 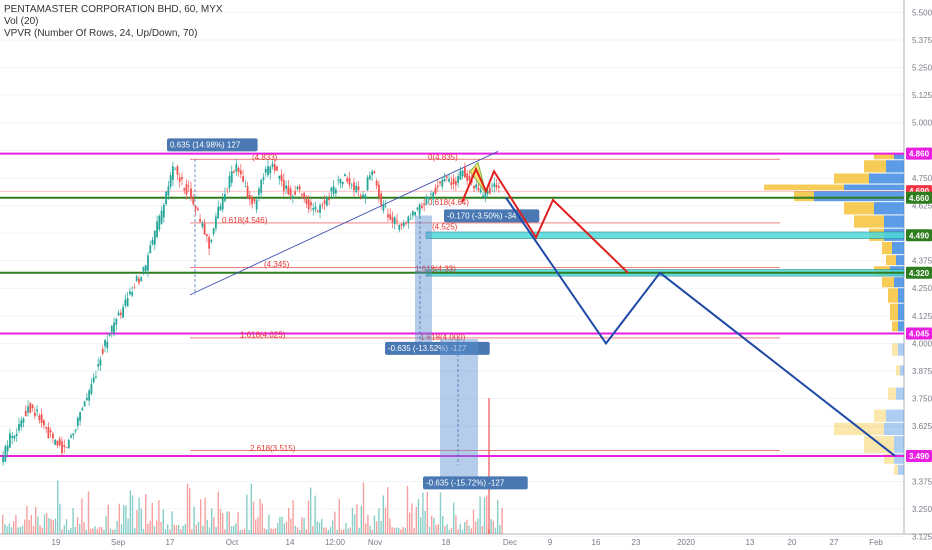 What do you see at coordinates (876, 542) in the screenshot?
I see `time-tick: Feb` at bounding box center [876, 542].